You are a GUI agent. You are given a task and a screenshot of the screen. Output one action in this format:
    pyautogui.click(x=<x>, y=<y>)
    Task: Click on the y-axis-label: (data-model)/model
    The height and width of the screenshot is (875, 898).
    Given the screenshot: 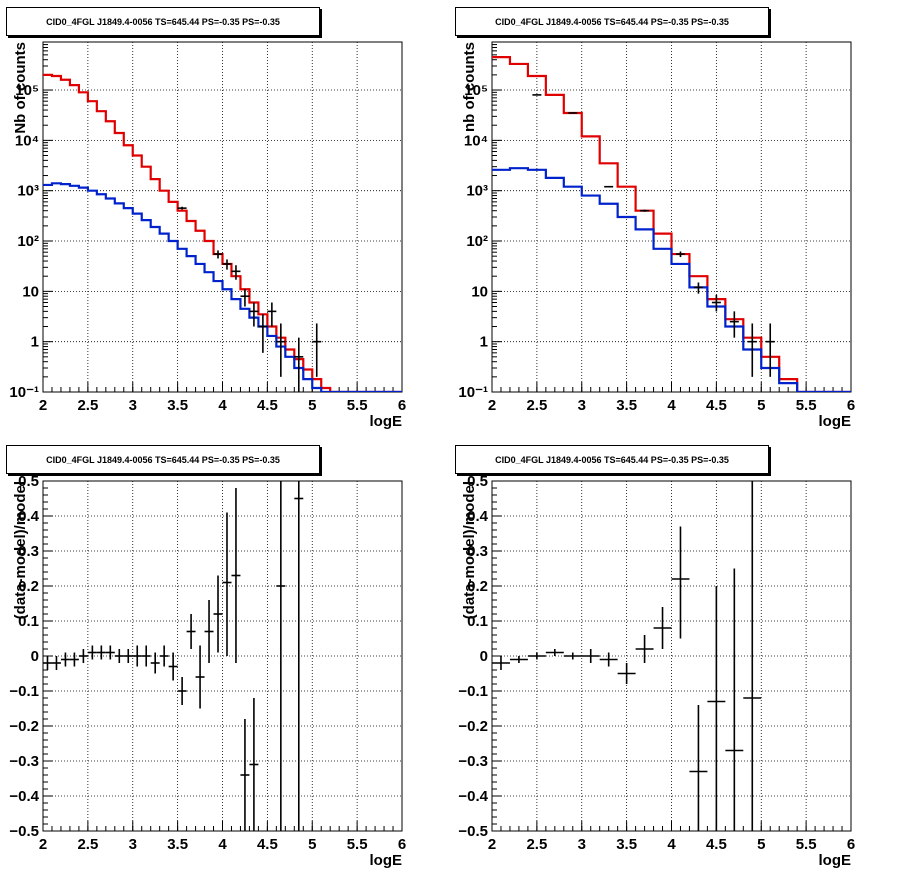 What is the action you would take?
    pyautogui.click(x=469, y=550)
    